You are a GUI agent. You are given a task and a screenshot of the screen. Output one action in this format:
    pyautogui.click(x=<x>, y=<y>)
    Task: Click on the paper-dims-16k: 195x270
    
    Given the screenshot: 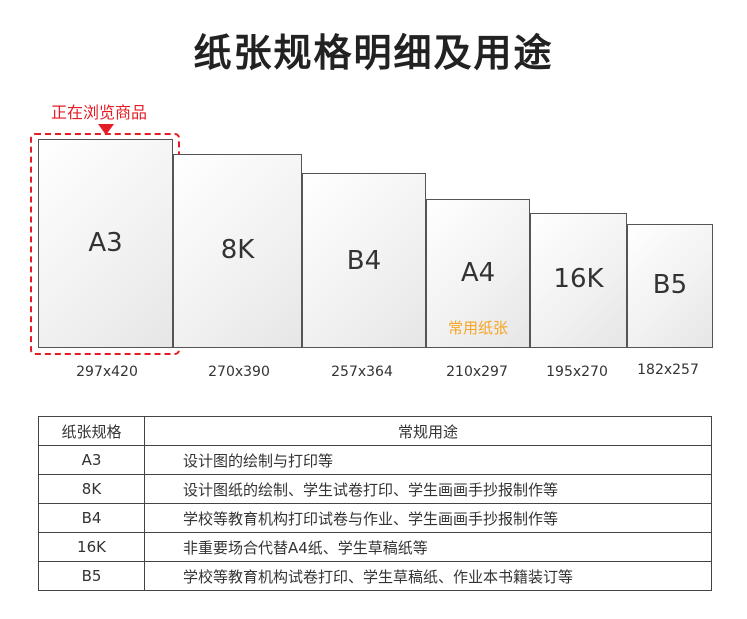 What is the action you would take?
    pyautogui.click(x=577, y=372)
    